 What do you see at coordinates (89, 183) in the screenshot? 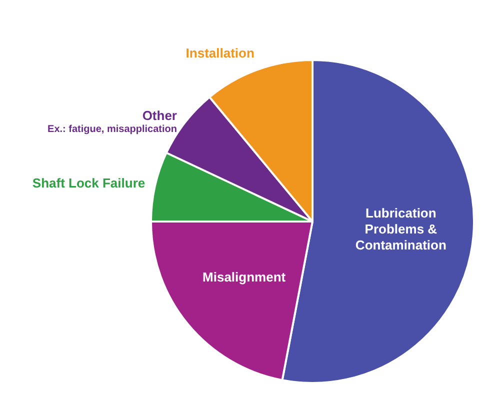
I see `slice-label: Shaft Lock Failure` at bounding box center [89, 183].